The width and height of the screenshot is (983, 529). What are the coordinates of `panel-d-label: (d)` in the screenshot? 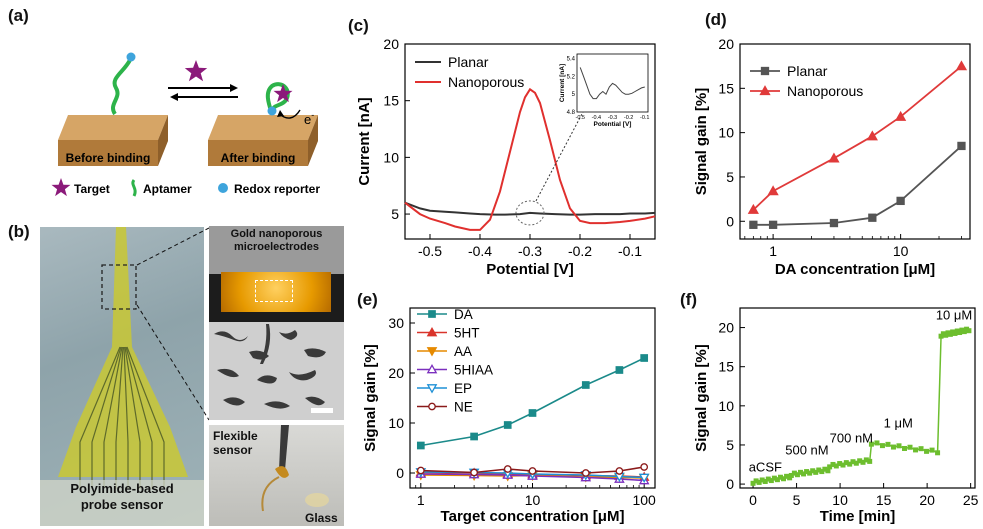 It's located at (716, 19).